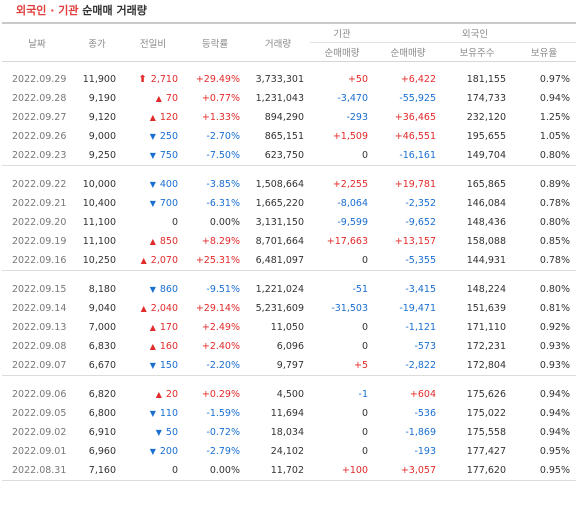 This screenshot has height=510, width=580. Describe the element at coordinates (99, 79) in the screenshot. I see `cell-close: 11,900` at that location.